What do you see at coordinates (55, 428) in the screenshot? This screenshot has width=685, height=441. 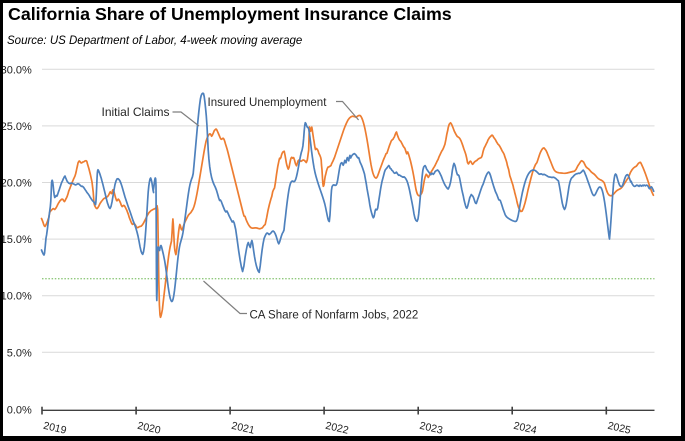 I see `svg-text: 2019` at bounding box center [55, 428].